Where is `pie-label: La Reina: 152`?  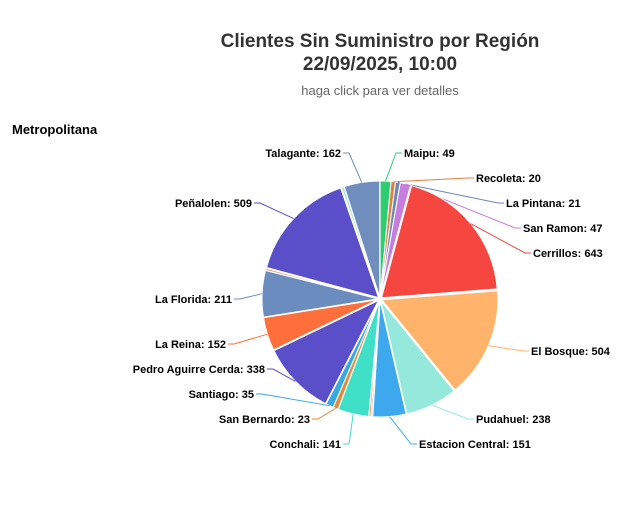 pie-label: La Reina: 152 is located at coordinates (190, 345).